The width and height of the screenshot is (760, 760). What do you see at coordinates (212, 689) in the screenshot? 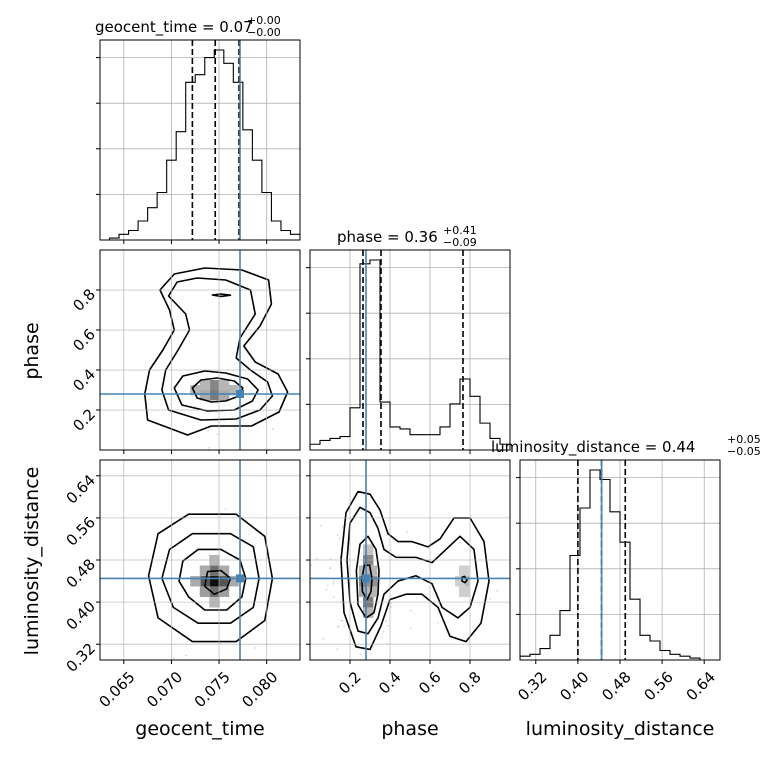
I see `x-tick-label: 0.075` at bounding box center [212, 689].